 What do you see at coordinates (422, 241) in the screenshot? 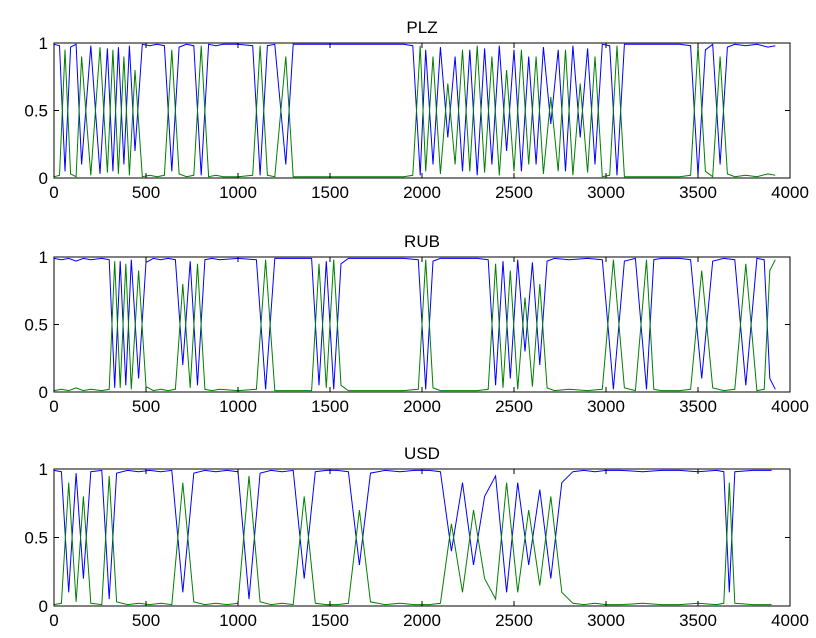
I see `subplot-title: RUB` at bounding box center [422, 241].